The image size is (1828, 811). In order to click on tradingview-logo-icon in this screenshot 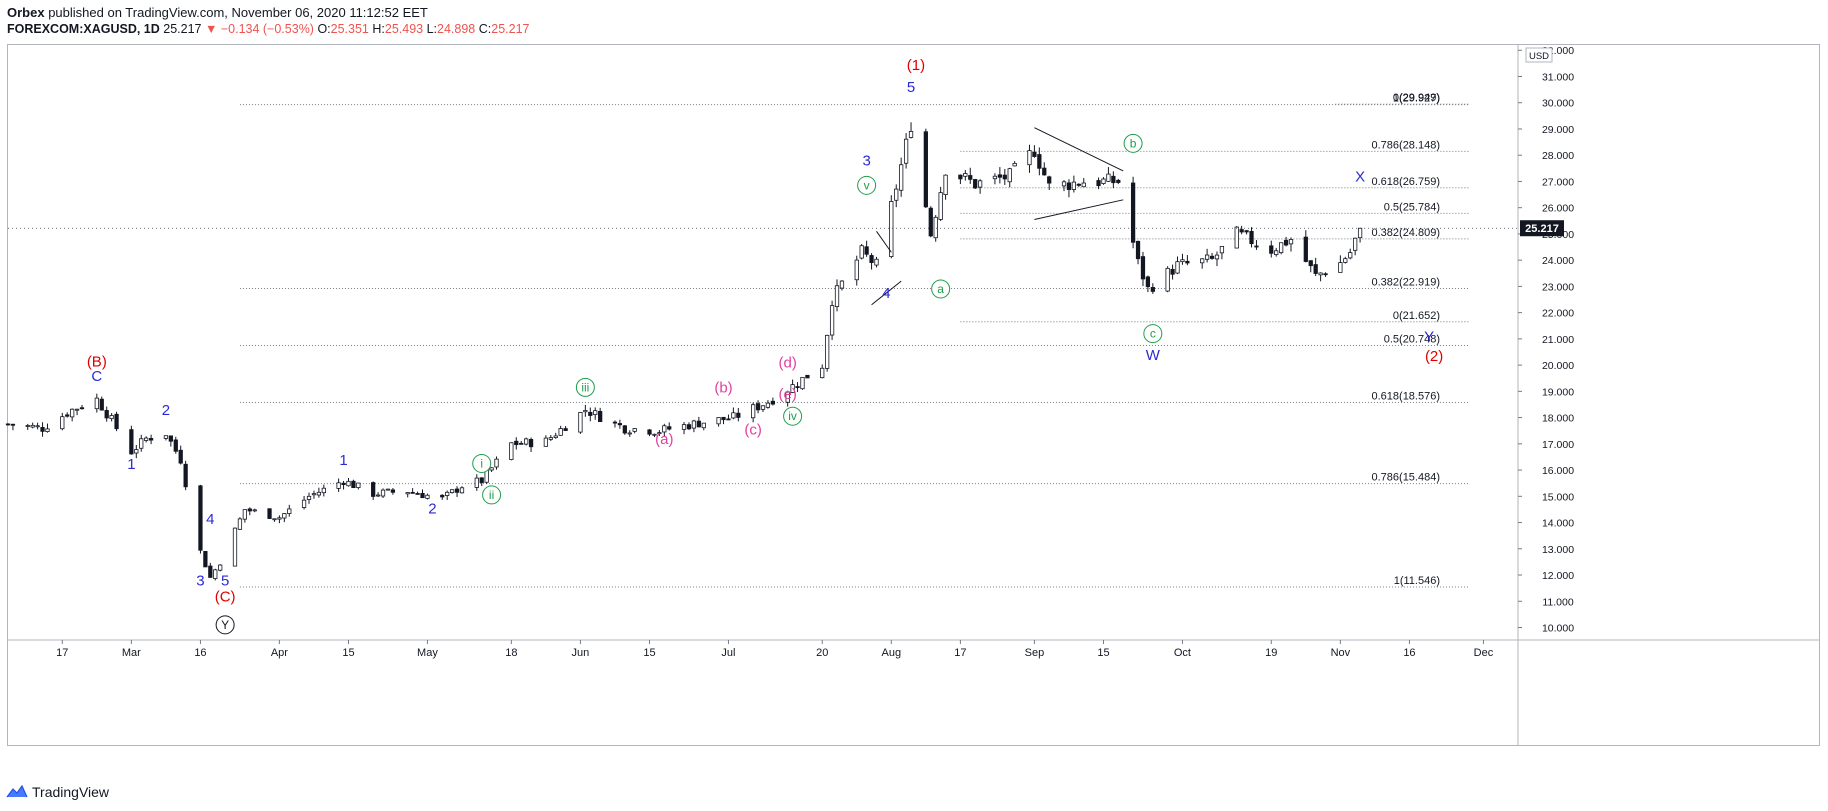, I will do `click(17, 792)`.